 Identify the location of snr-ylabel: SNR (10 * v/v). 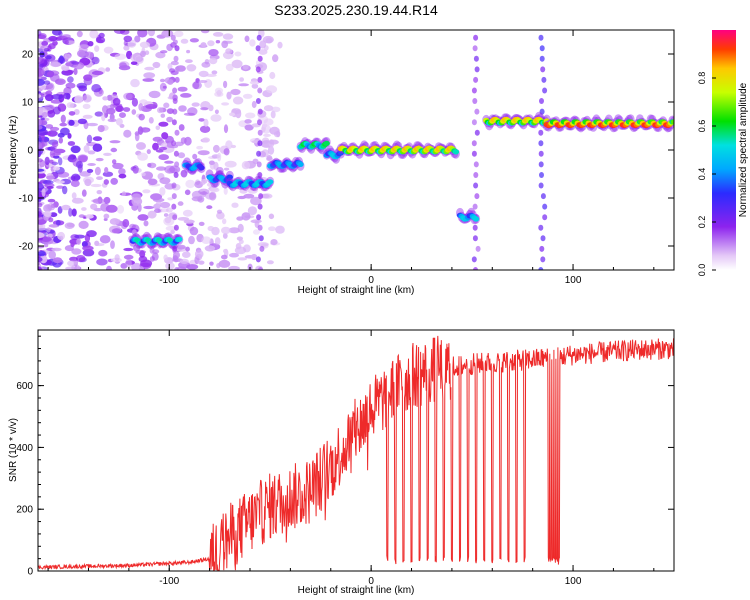
(13, 450).